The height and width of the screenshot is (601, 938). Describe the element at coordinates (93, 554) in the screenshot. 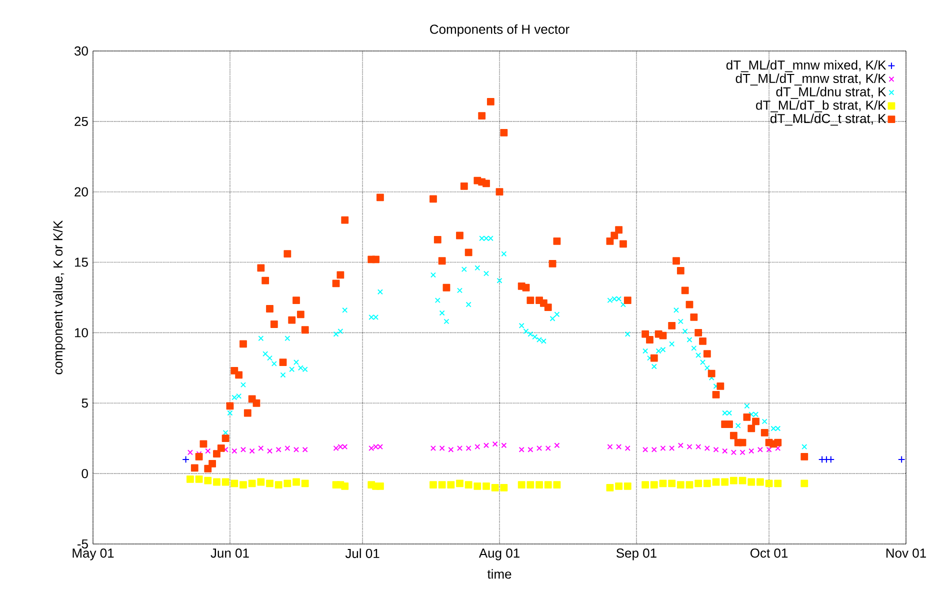

I see `x-tick-label: May 01` at that location.